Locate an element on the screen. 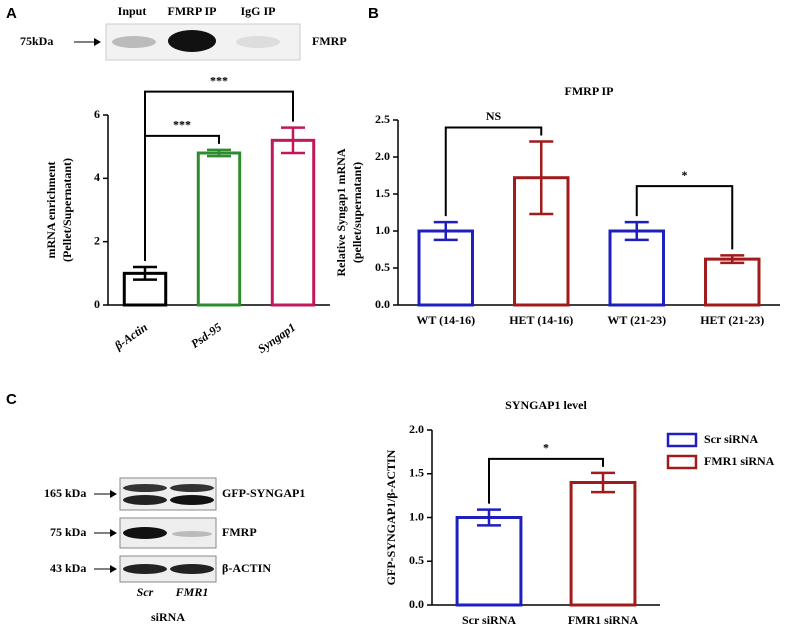 Image resolution: width=800 pixels, height=640 pixels. x-tick-label: HET (14-16) is located at coordinates (541, 320).